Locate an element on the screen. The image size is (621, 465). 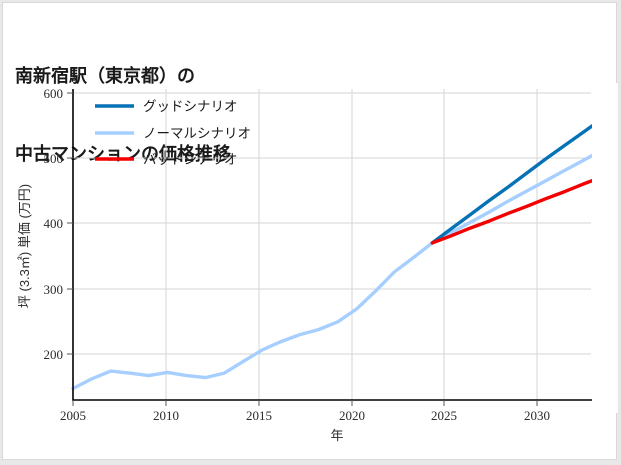
x-tick-labels: 2005 2010 2015 2020 2025 2030 is located at coordinates (305, 415).